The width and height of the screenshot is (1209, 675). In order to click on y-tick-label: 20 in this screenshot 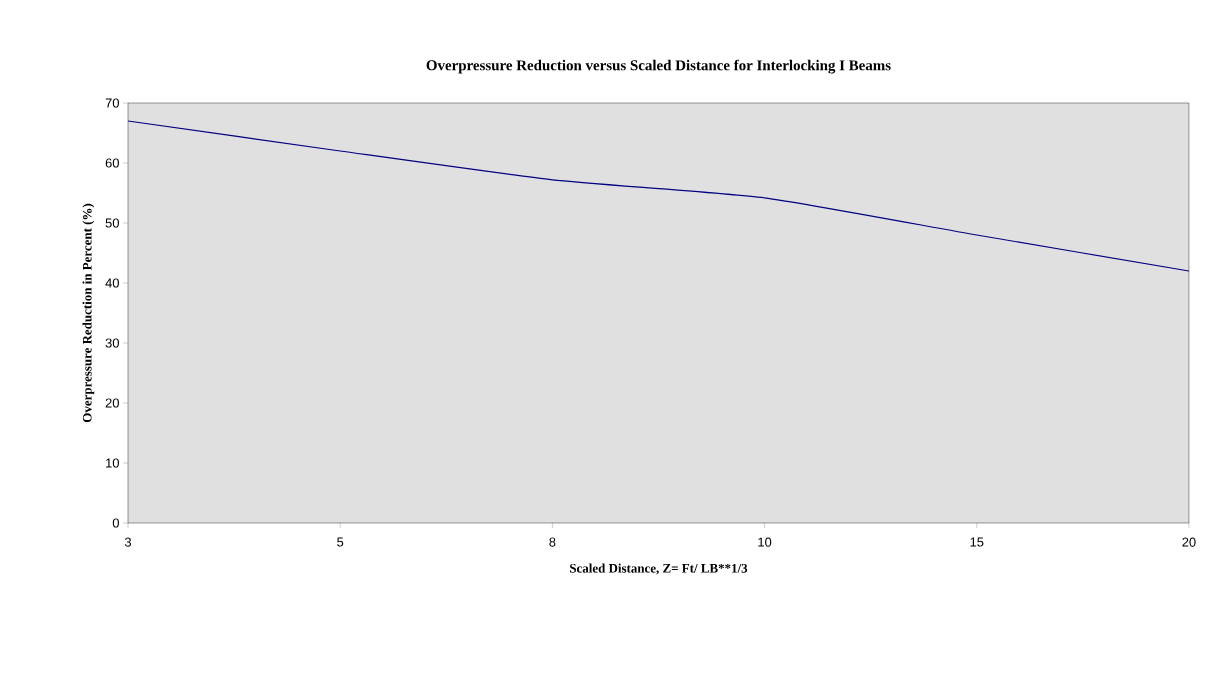, I will do `click(112, 403)`.